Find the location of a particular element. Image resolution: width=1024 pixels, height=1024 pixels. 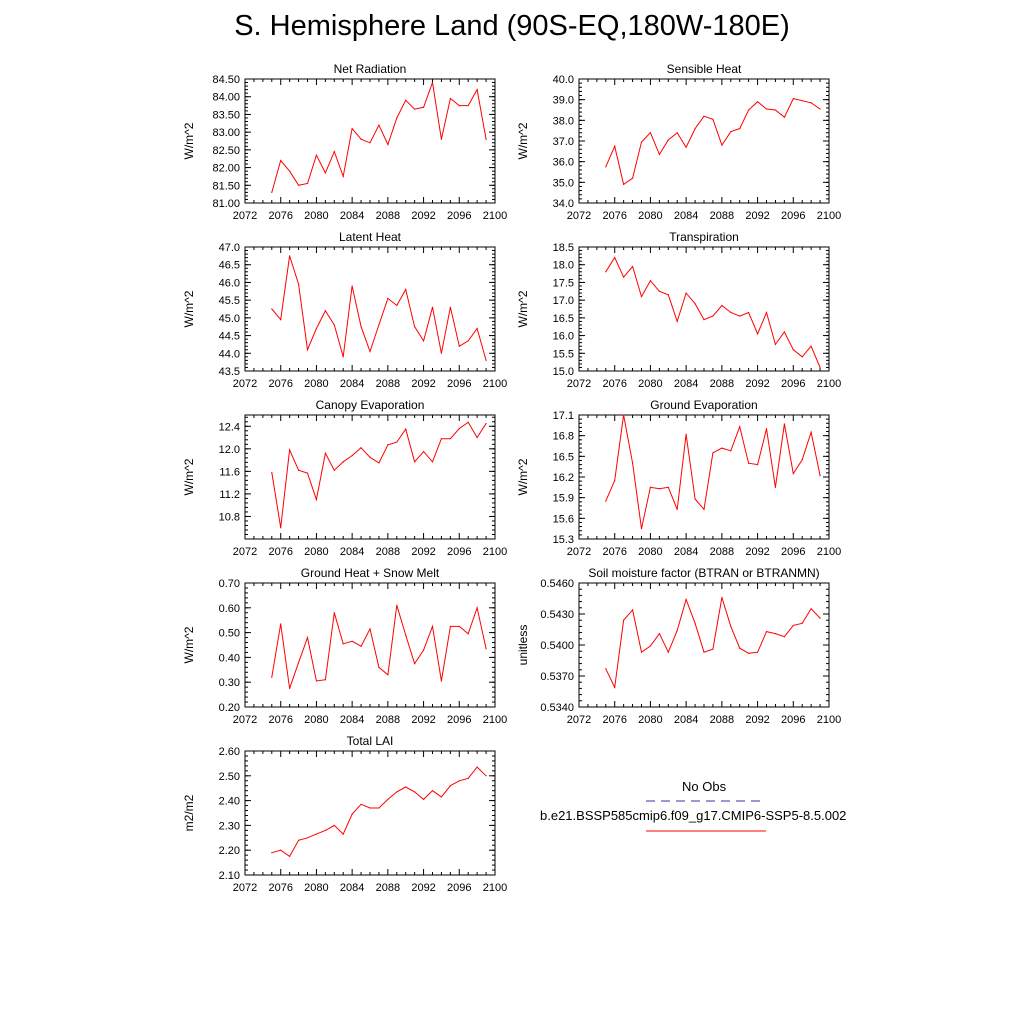

x-tick-label: 2100 is located at coordinates (495, 552).